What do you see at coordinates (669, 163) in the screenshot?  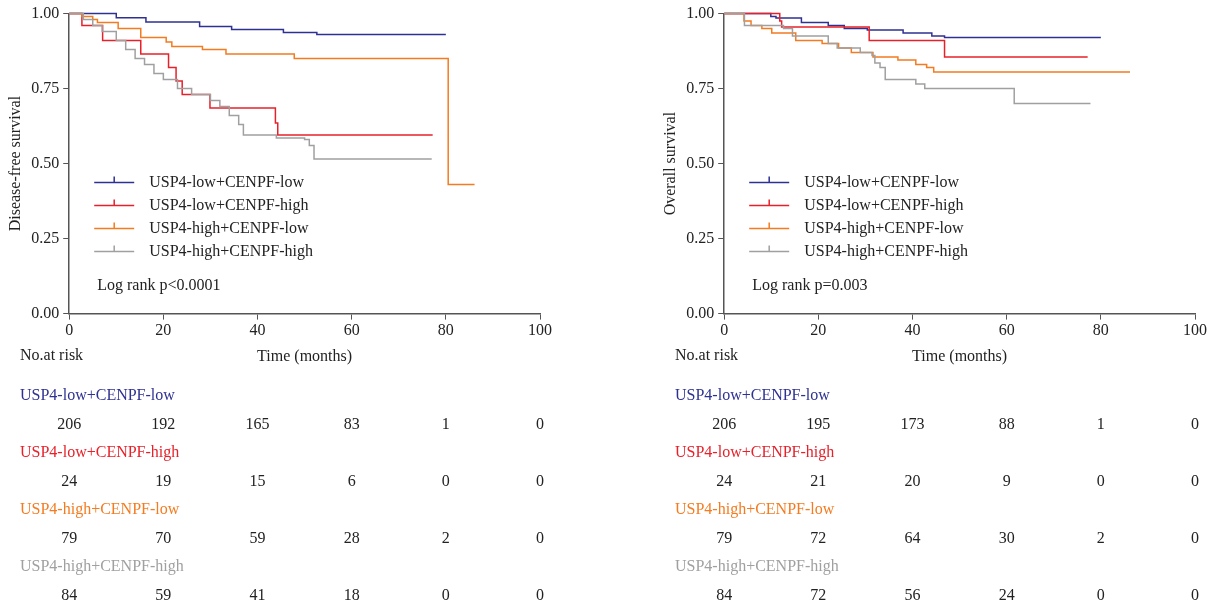 I see `y-axis-title: Overall survival` at bounding box center [669, 163].